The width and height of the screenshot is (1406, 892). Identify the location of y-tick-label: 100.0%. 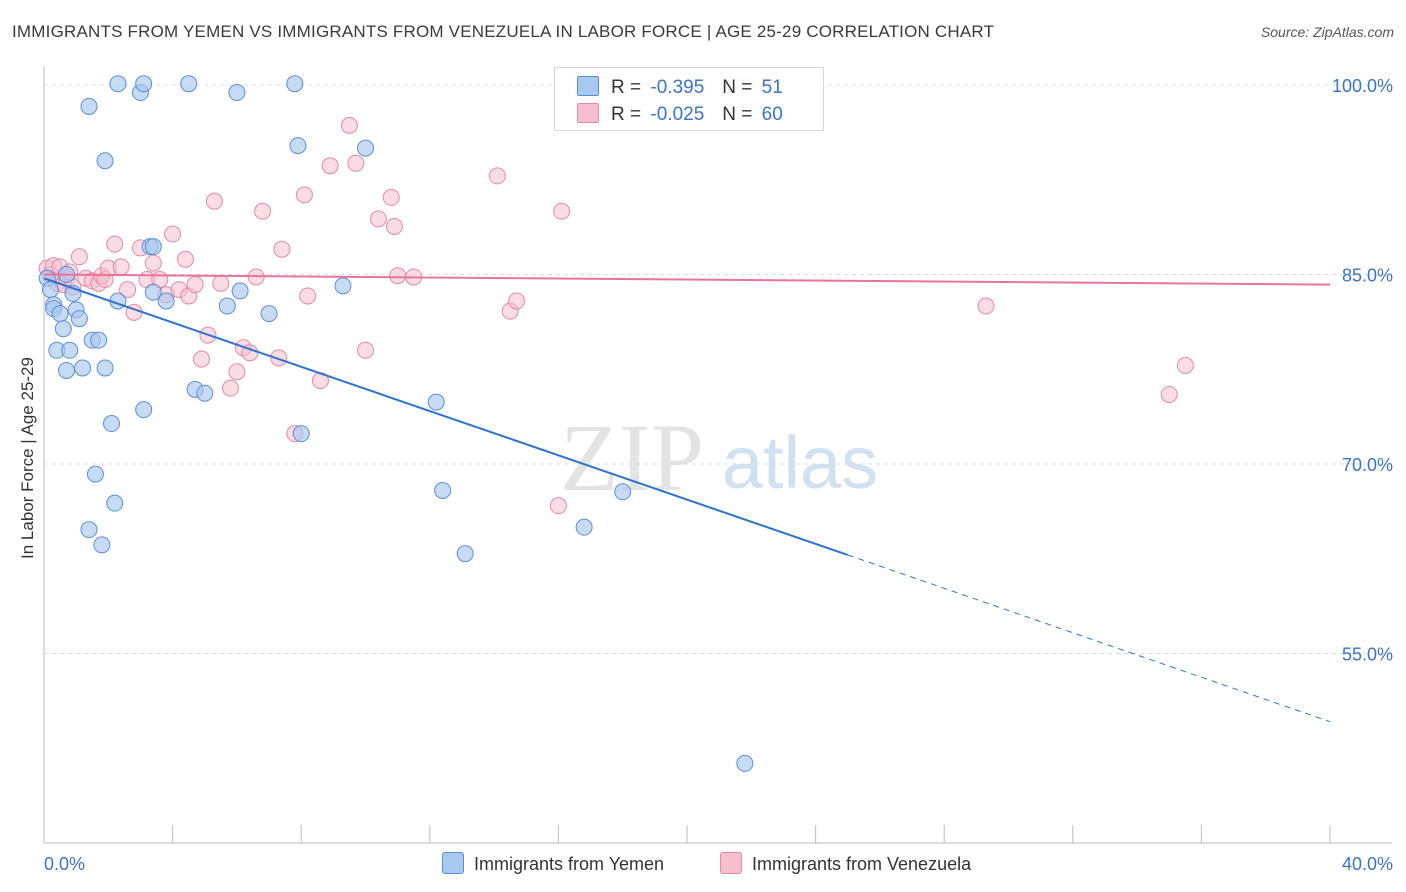
(1362, 86).